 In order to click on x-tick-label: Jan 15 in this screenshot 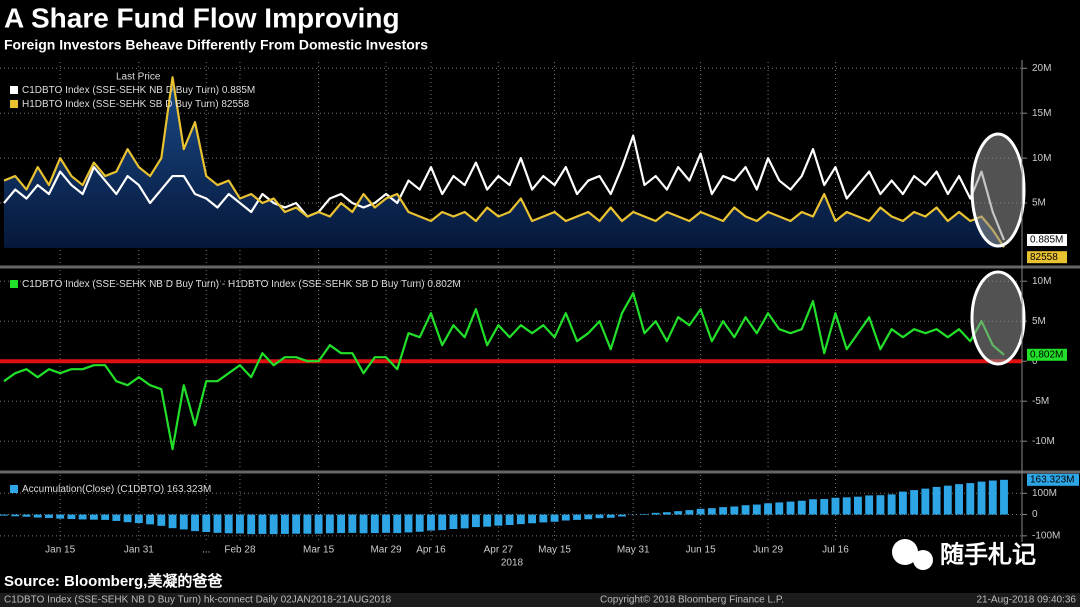, I will do `click(60, 550)`.